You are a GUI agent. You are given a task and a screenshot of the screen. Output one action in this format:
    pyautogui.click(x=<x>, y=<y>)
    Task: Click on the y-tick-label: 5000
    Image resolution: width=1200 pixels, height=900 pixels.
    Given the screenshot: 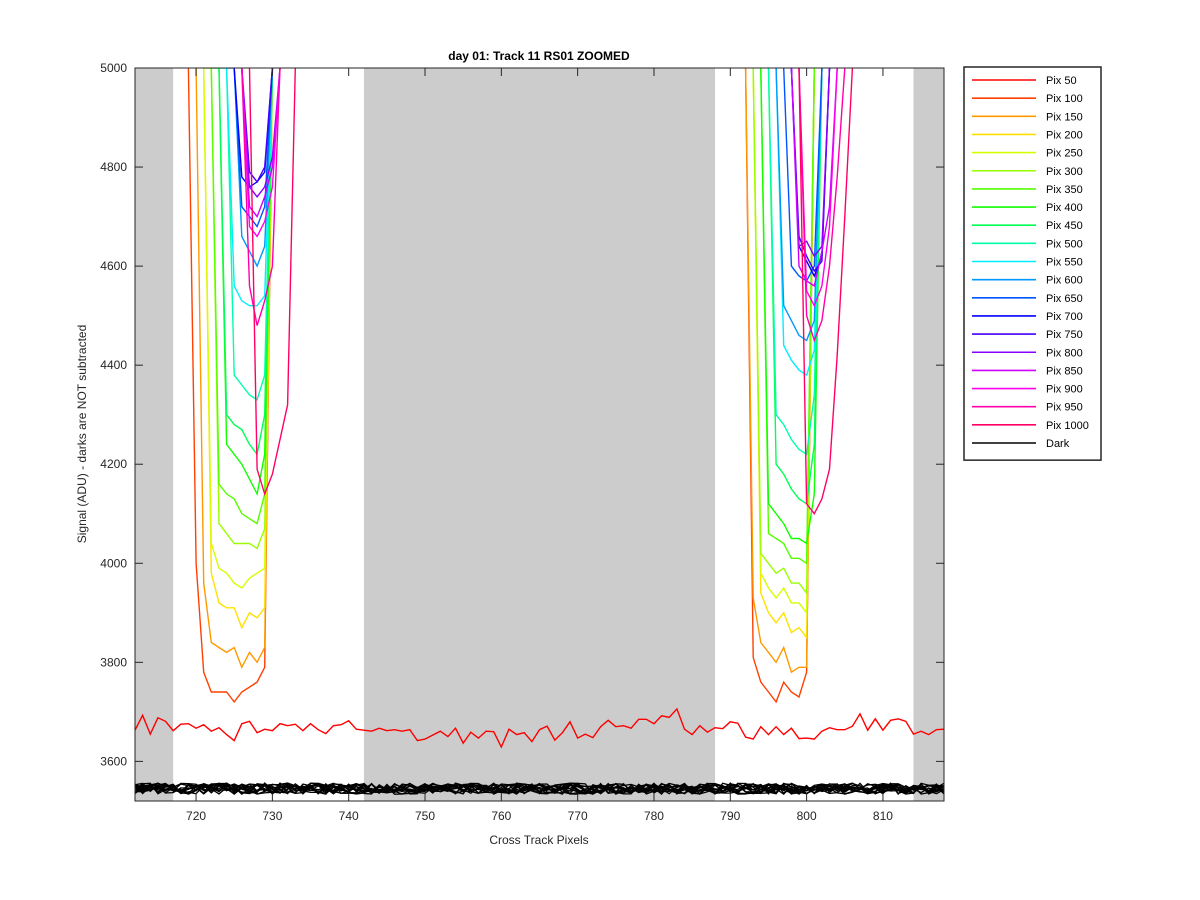 What is the action you would take?
    pyautogui.click(x=113, y=68)
    